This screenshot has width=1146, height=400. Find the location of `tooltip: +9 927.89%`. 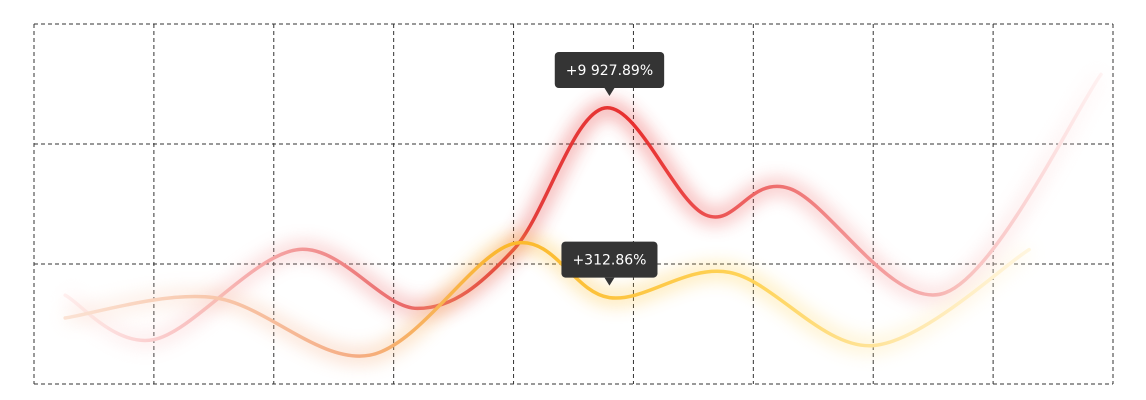

tooltip: +9 927.89% is located at coordinates (609, 74).